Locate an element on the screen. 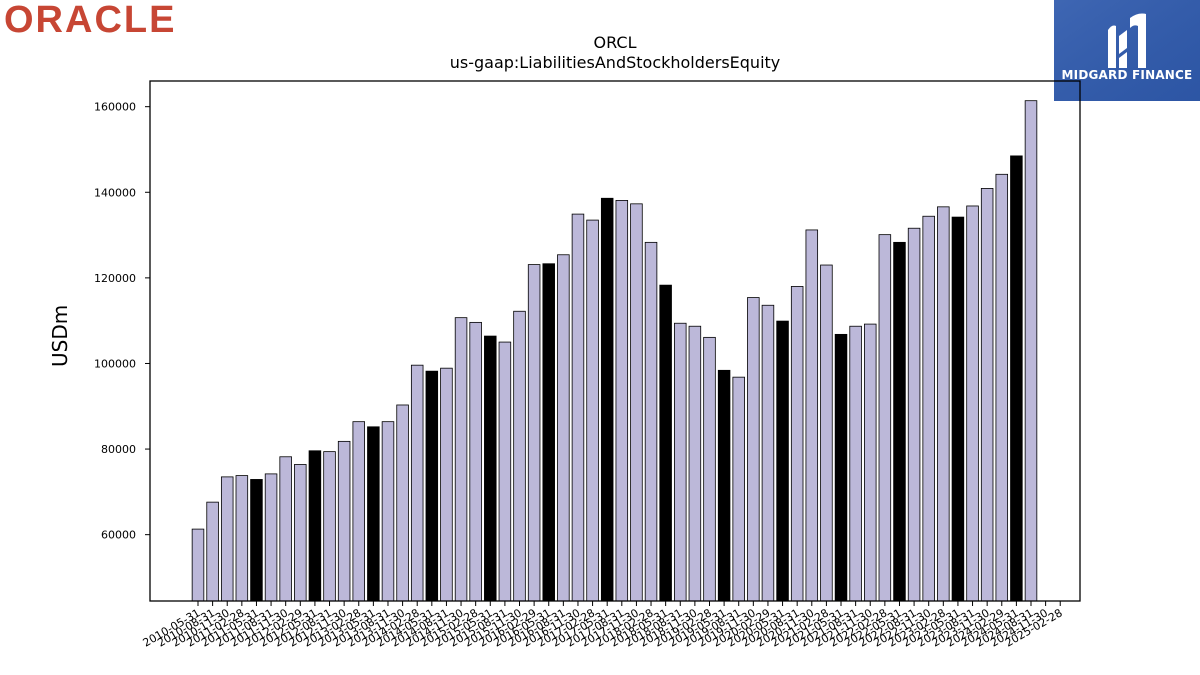  y-tick-label: 120000 is located at coordinates (115, 278).